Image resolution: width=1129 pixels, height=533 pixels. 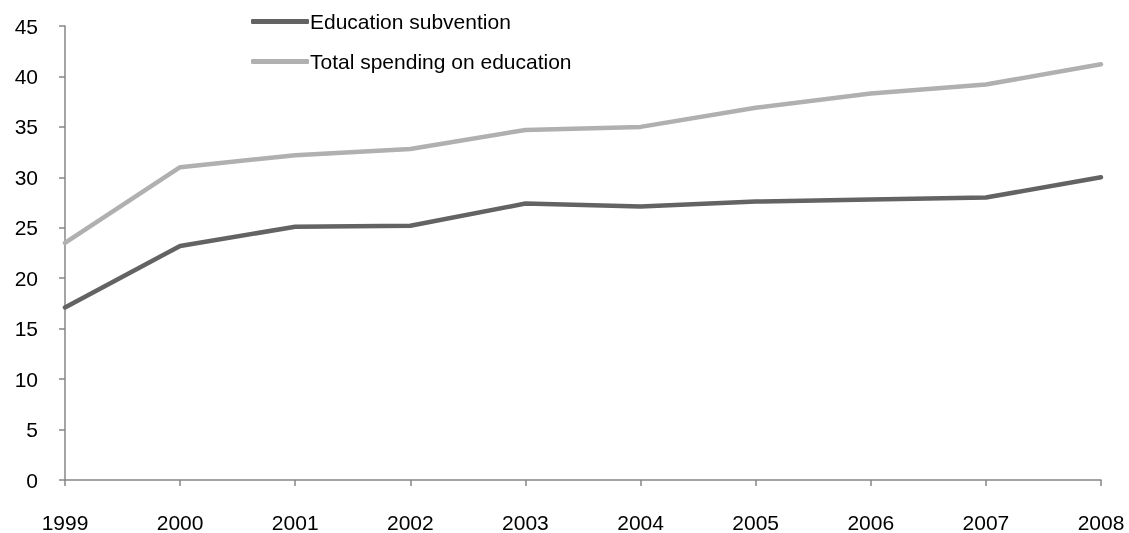 What do you see at coordinates (26, 76) in the screenshot?
I see `y-tick-label: 40` at bounding box center [26, 76].